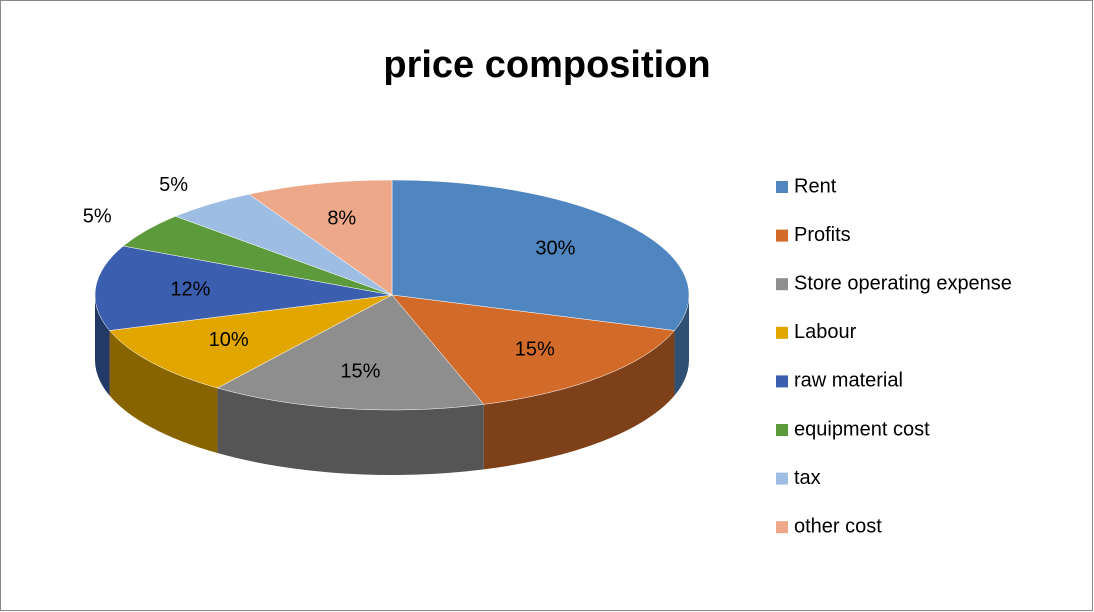 This screenshot has width=1094, height=612. I want to click on data-label: 10%, so click(229, 340).